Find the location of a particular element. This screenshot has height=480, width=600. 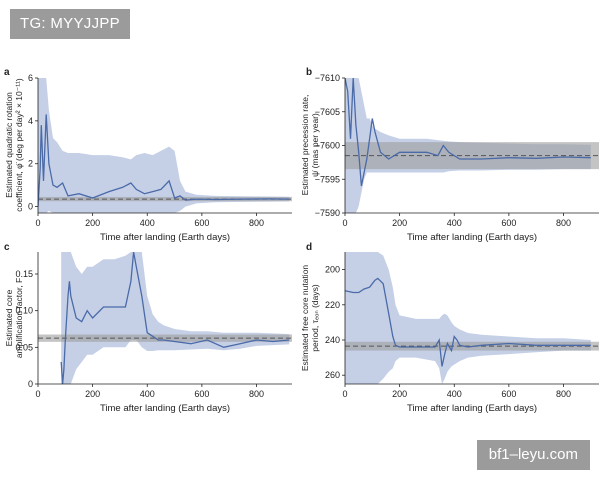

y-axis-label-line: period, τₑₒₙ (days) is located at coordinates (315, 318).